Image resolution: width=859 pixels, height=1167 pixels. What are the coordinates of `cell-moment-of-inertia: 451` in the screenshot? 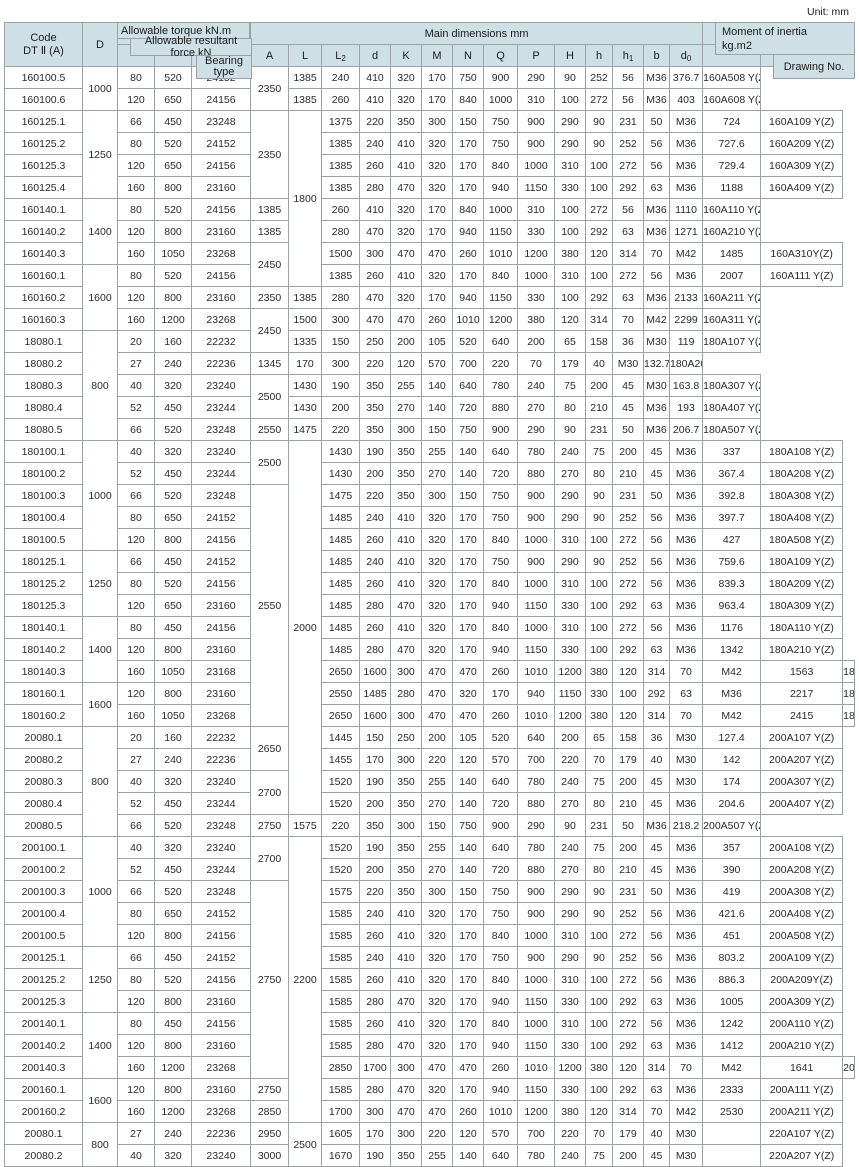 It's located at (732, 935).